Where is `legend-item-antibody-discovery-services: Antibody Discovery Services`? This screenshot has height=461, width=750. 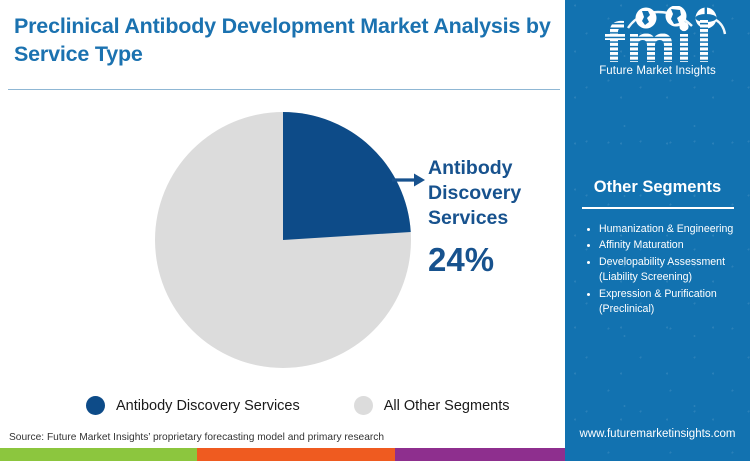
legend-item-antibody-discovery-services: Antibody Discovery Services is located at coordinates (193, 405).